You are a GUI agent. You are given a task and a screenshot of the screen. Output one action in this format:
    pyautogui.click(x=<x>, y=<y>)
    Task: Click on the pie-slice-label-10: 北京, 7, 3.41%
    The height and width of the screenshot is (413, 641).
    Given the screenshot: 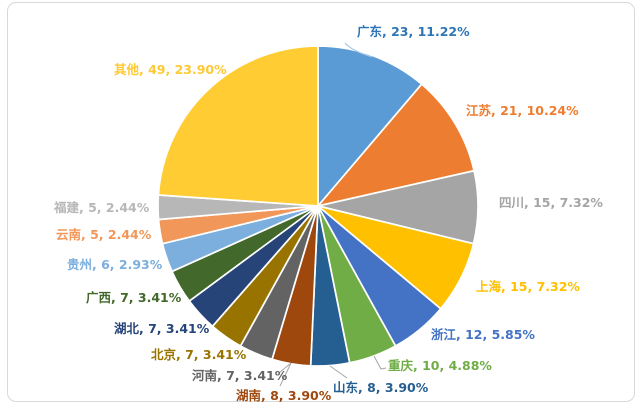 What is the action you would take?
    pyautogui.click(x=199, y=354)
    